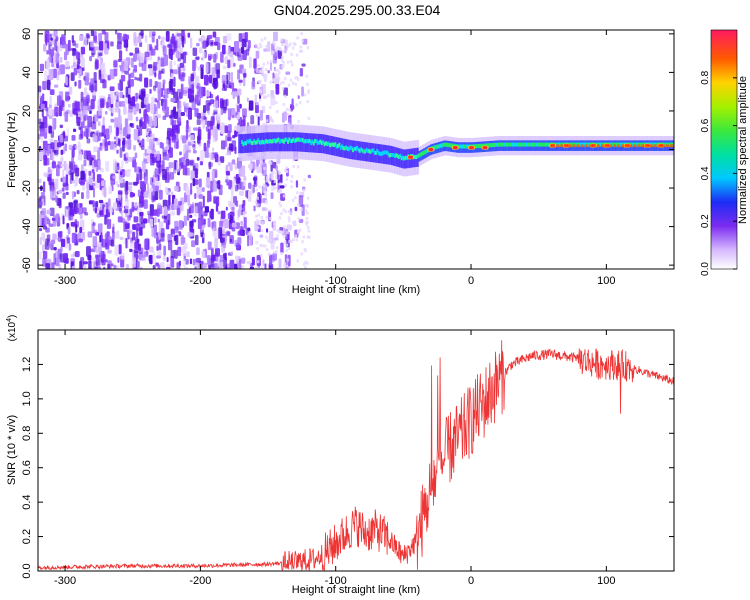  I want to click on hotspot-core, so click(411, 157).